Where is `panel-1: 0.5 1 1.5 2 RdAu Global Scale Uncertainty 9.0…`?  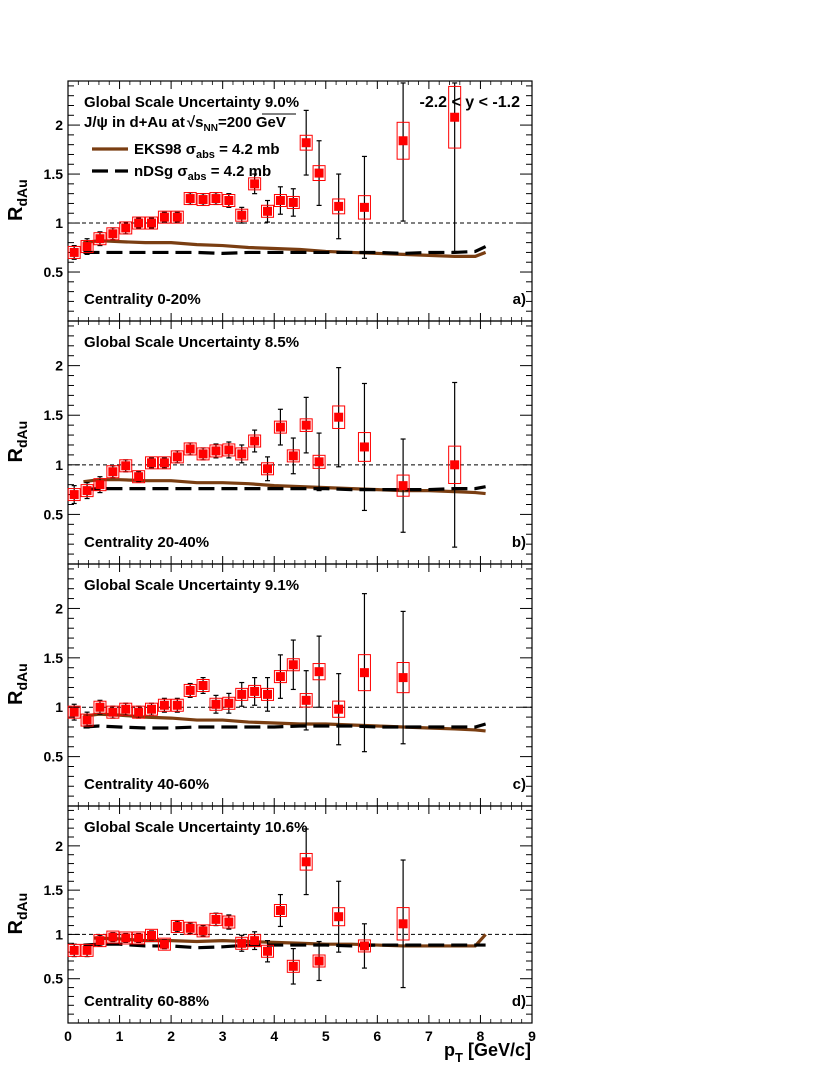
panel-1: 0.5 1 1.5 2 RdAu Global Scale Uncertainty 9.0… is located at coordinates (269, 201).